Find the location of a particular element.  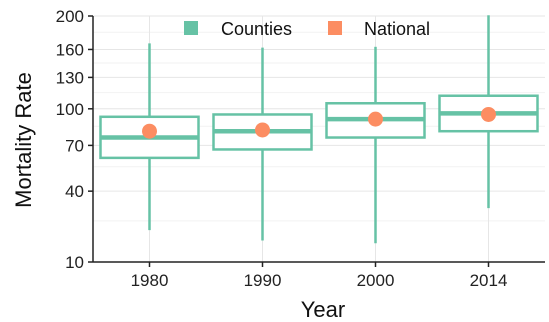

y-tick-label: 10 is located at coordinates (74, 262).